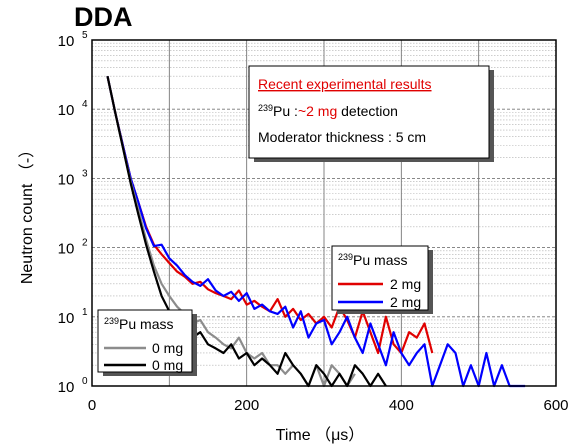  I want to click on annotation-isotope-superscript: 239, so click(265, 108).